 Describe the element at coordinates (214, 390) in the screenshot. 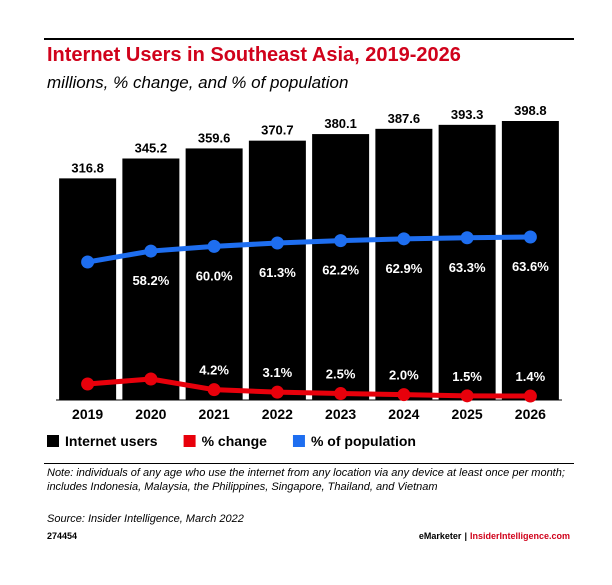

I see `point-change-2021` at that location.